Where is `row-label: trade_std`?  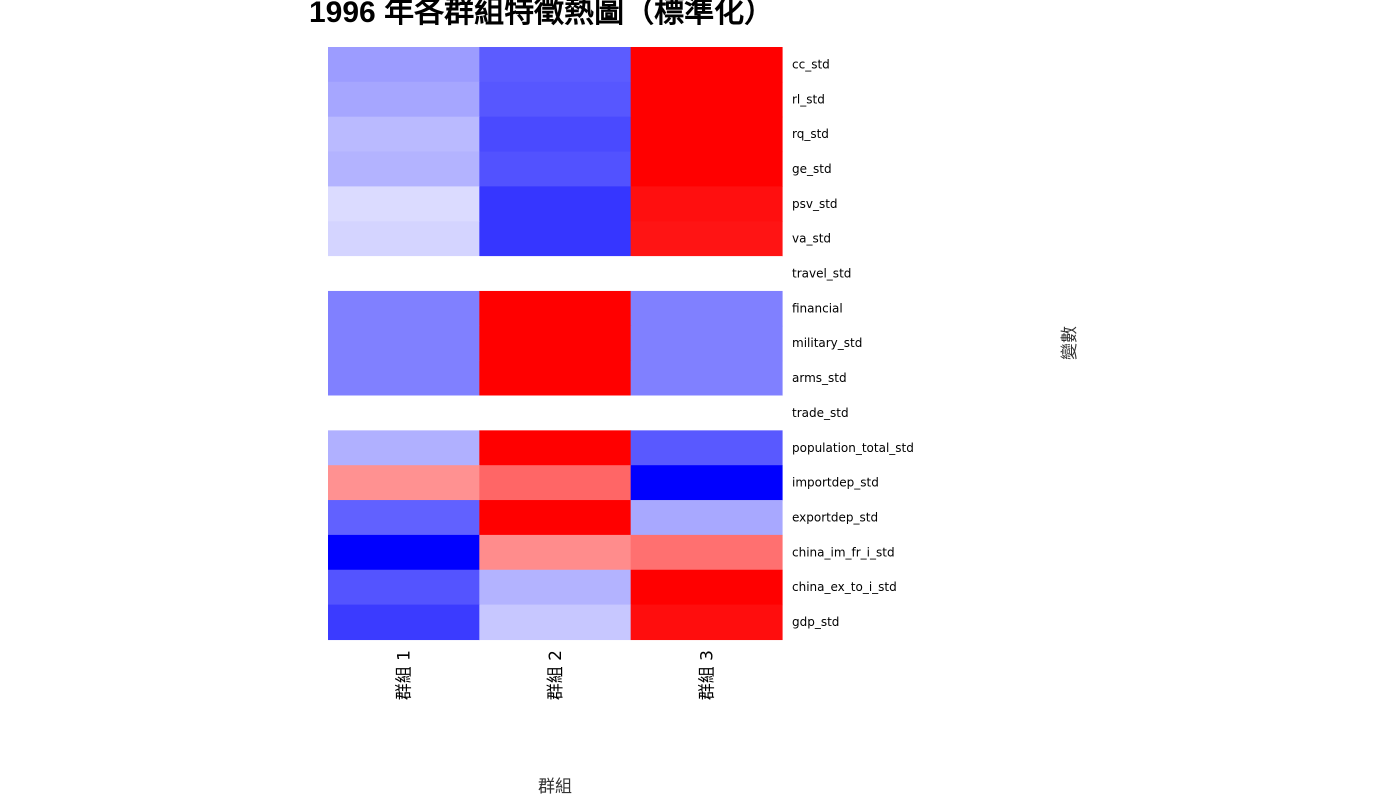 row-label: trade_std is located at coordinates (820, 413).